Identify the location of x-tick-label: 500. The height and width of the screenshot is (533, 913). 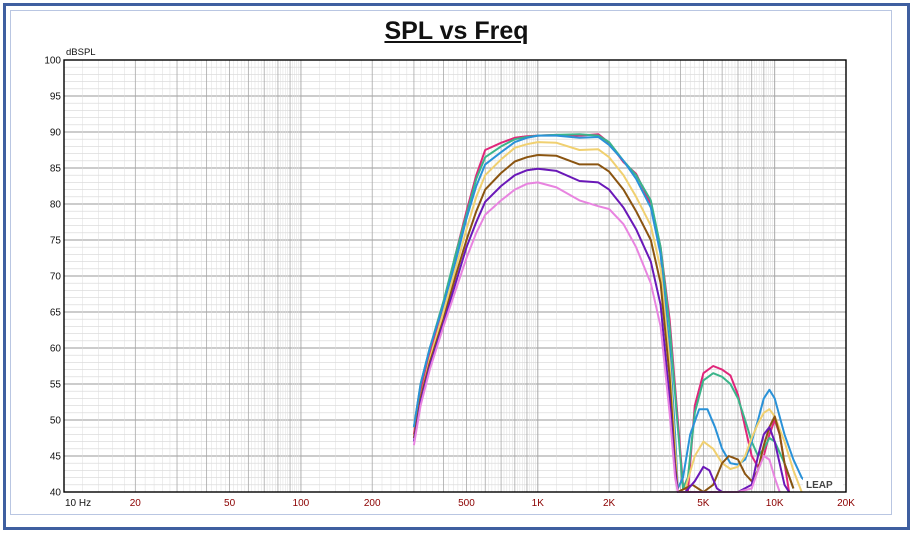
(466, 503).